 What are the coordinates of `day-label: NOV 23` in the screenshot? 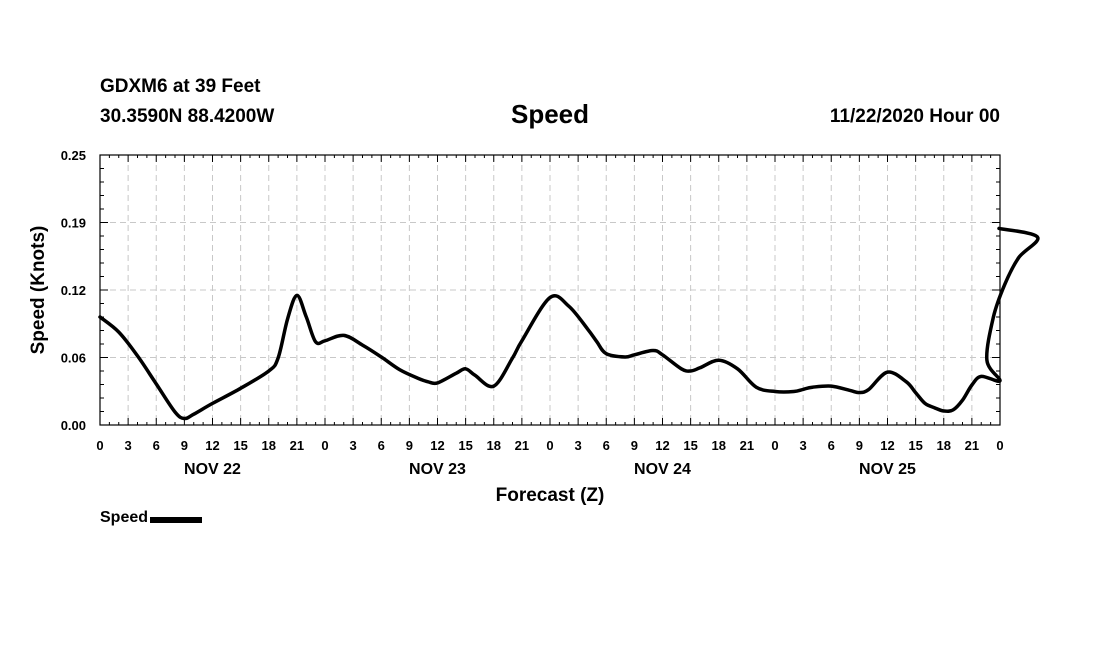 It's located at (437, 469).